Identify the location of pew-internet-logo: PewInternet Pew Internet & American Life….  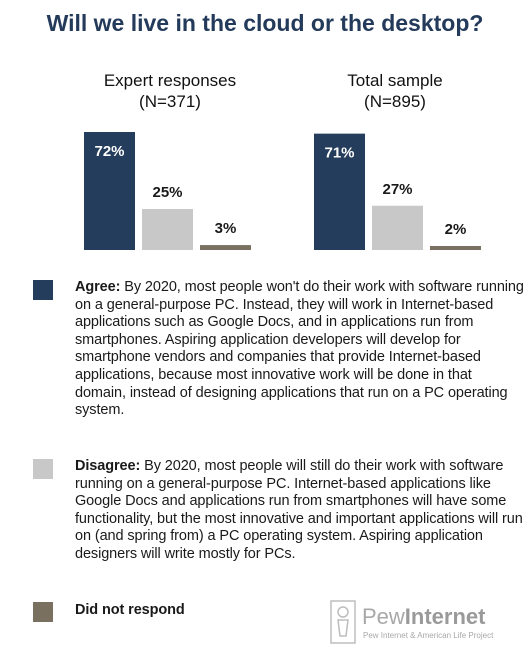
(420, 624).